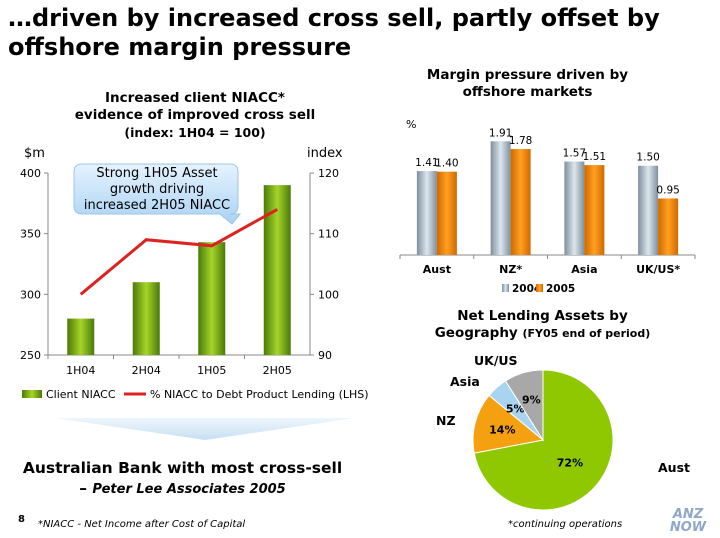 The image size is (720, 538). I want to click on niacc-title-line-1: Increased client NIACC*, so click(195, 98).